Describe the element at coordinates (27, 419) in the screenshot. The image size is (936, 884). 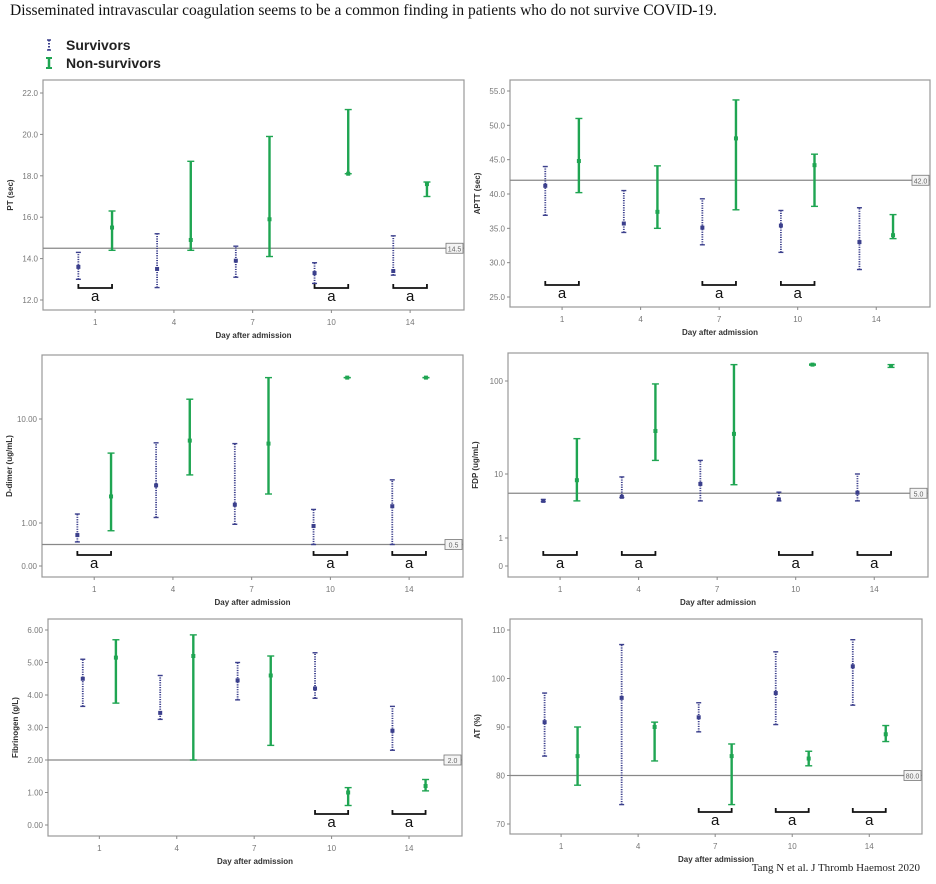
I see `y-tick-label: 10.00` at that location.